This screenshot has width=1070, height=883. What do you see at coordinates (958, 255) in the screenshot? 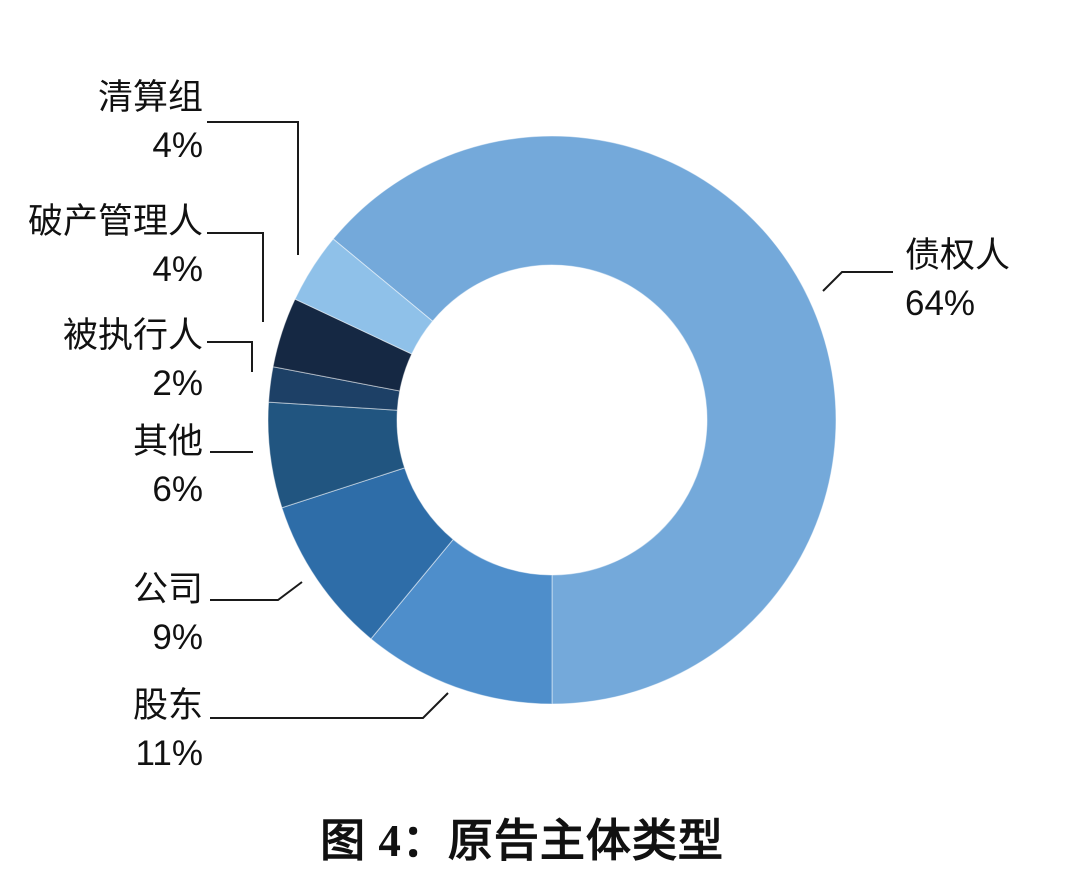
I see `segment-name-label: 债权人` at bounding box center [958, 255].